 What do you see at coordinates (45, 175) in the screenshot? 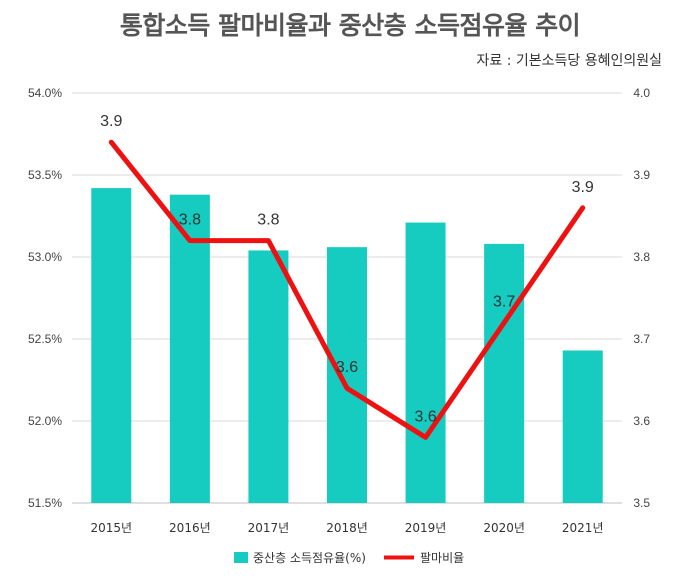
I see `left-axis-tick: 53.5%` at bounding box center [45, 175].